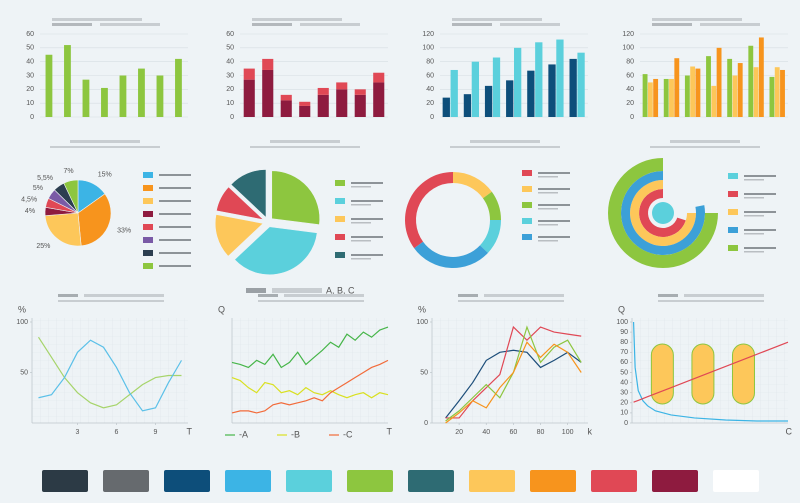 The height and width of the screenshot is (503, 800). I want to click on plot-background, so click(510, 370).